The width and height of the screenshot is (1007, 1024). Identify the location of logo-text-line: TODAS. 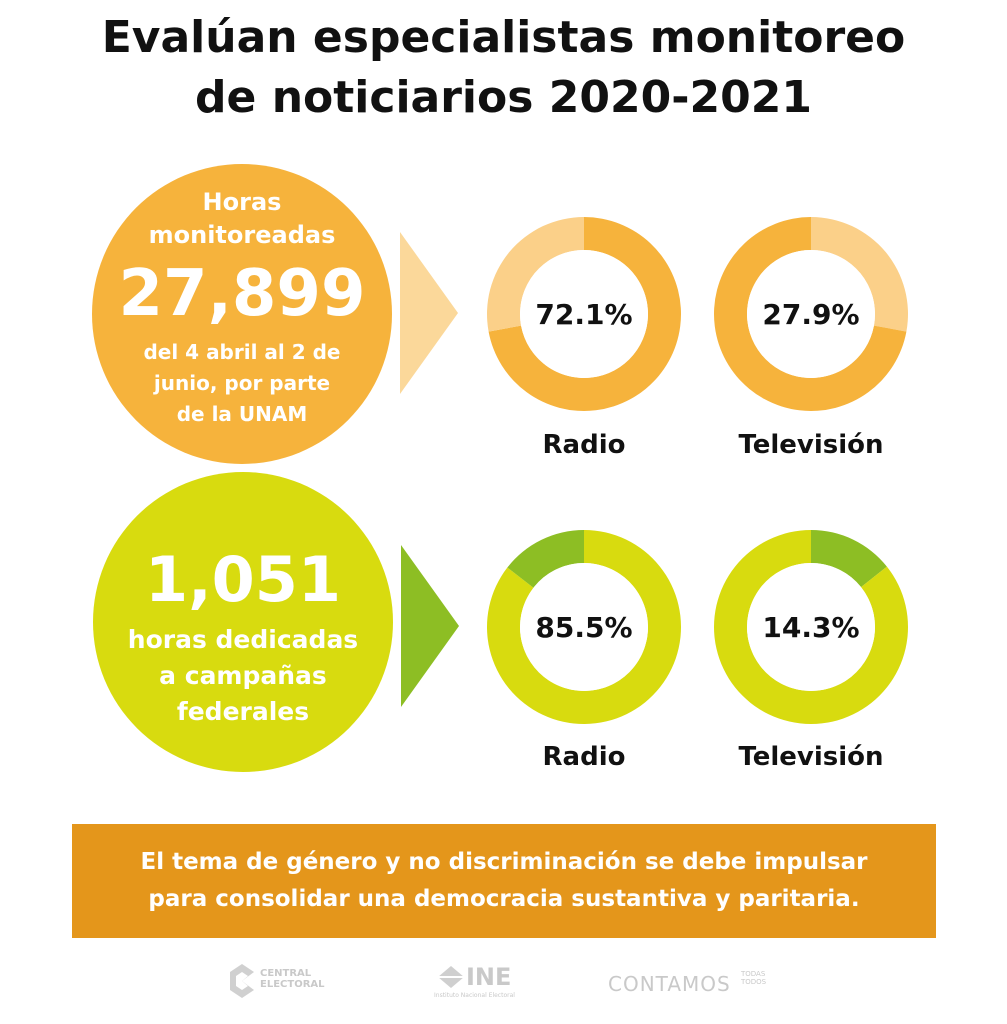
(753, 974).